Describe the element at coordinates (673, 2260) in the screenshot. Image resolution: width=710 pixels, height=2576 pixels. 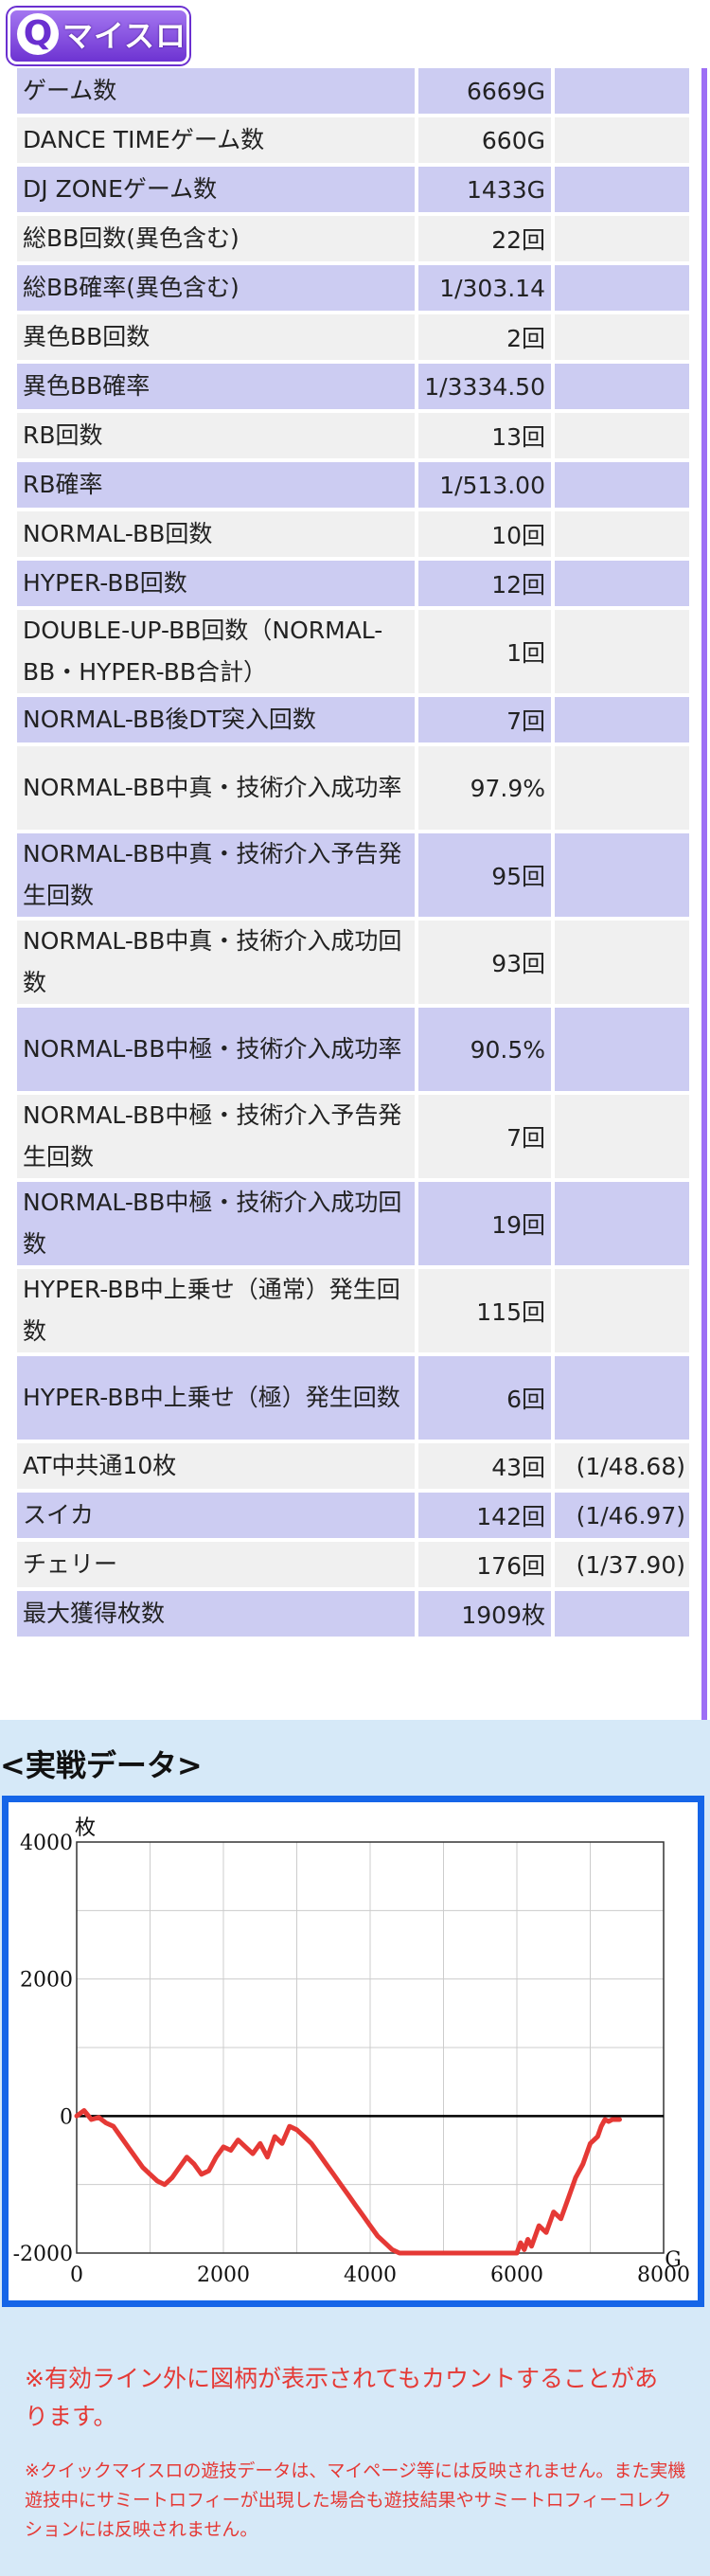
I see `x-axis-label: G` at that location.